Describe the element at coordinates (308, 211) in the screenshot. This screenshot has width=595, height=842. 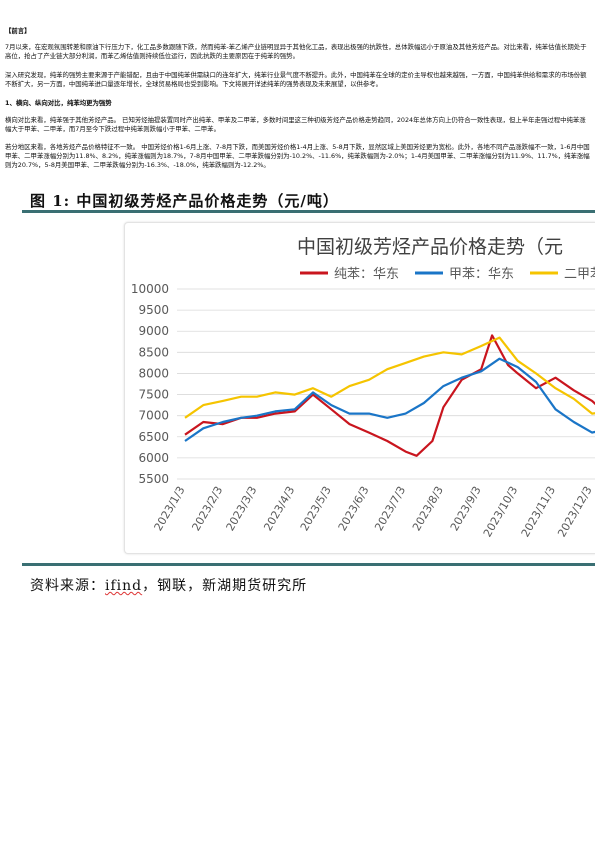
I see `figure-top-rule` at that location.